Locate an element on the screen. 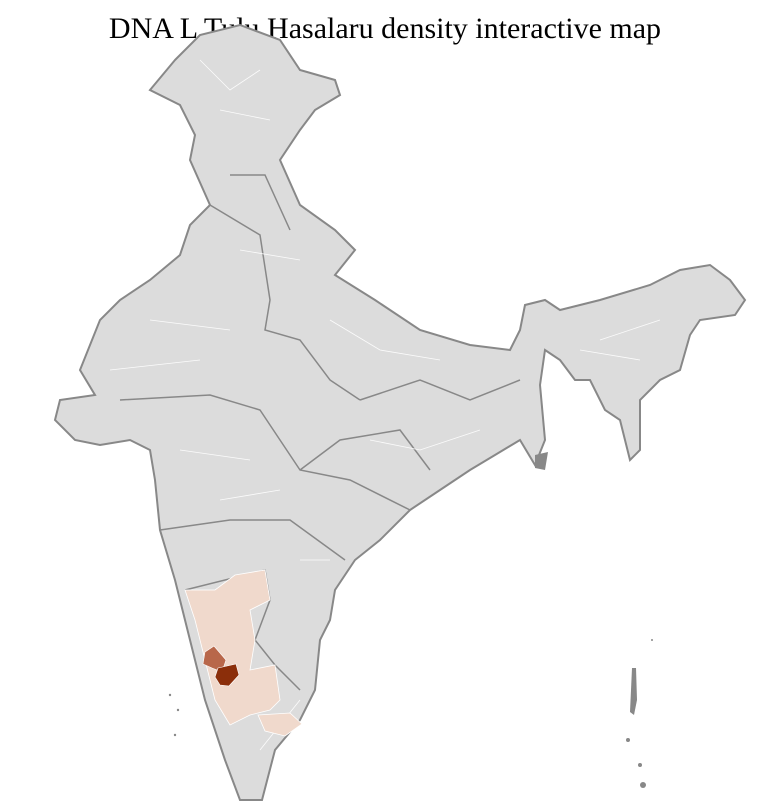 This screenshot has width=770, height=812. density-low-region-karnataka is located at coordinates (232, 647).